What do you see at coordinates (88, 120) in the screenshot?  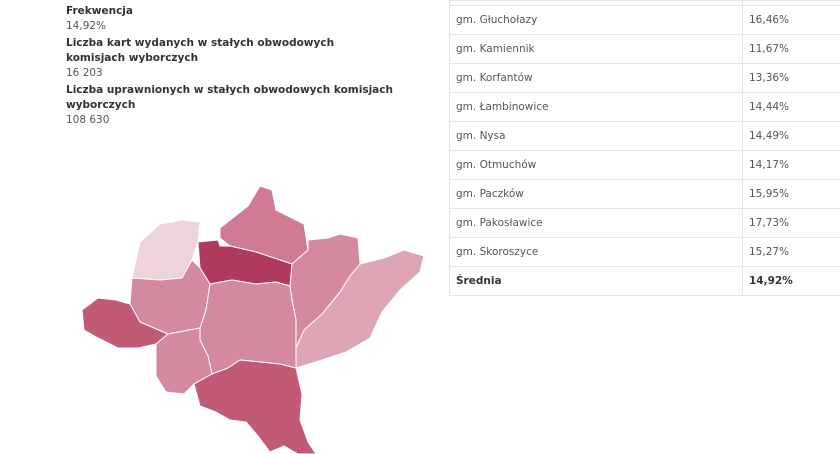 I see `eligible-voters-value: 108 630` at bounding box center [88, 120].